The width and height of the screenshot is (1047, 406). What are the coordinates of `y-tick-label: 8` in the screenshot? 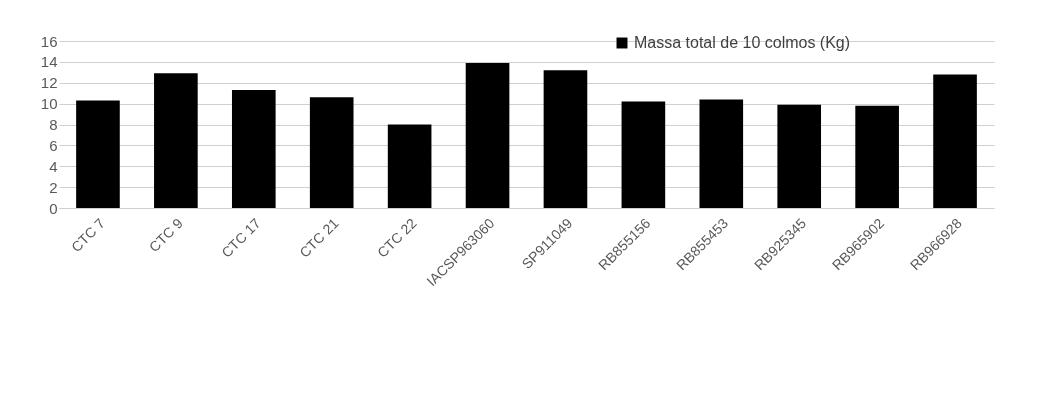 It's located at (53, 124).